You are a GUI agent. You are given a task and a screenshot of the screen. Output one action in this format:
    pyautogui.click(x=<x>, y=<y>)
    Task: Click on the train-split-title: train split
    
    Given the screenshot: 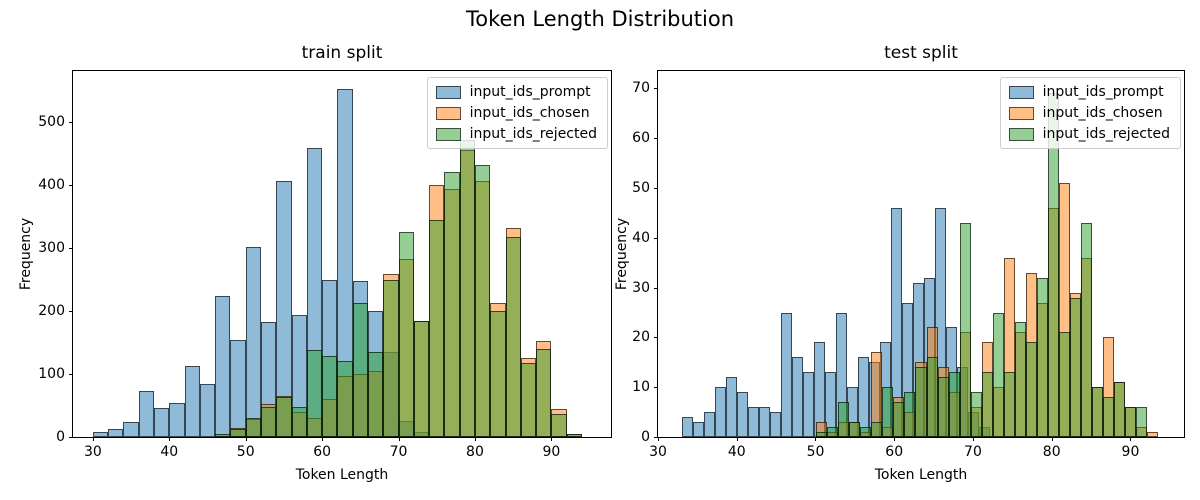 What is the action you would take?
    pyautogui.click(x=342, y=53)
    